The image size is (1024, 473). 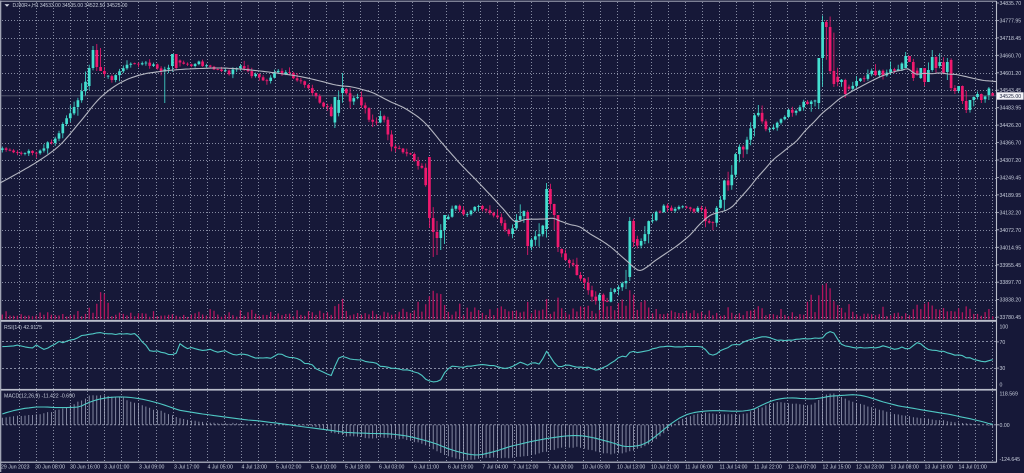 What do you see at coordinates (1009, 395) in the screenshot?
I see `svg-text: 118.569` at bounding box center [1009, 395].